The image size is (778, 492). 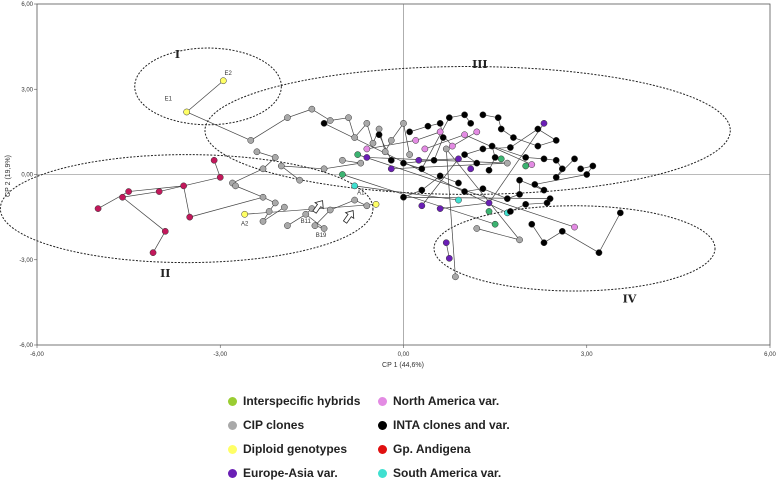 I want to click on y-tick-label: -3,00, so click(x=26, y=261).